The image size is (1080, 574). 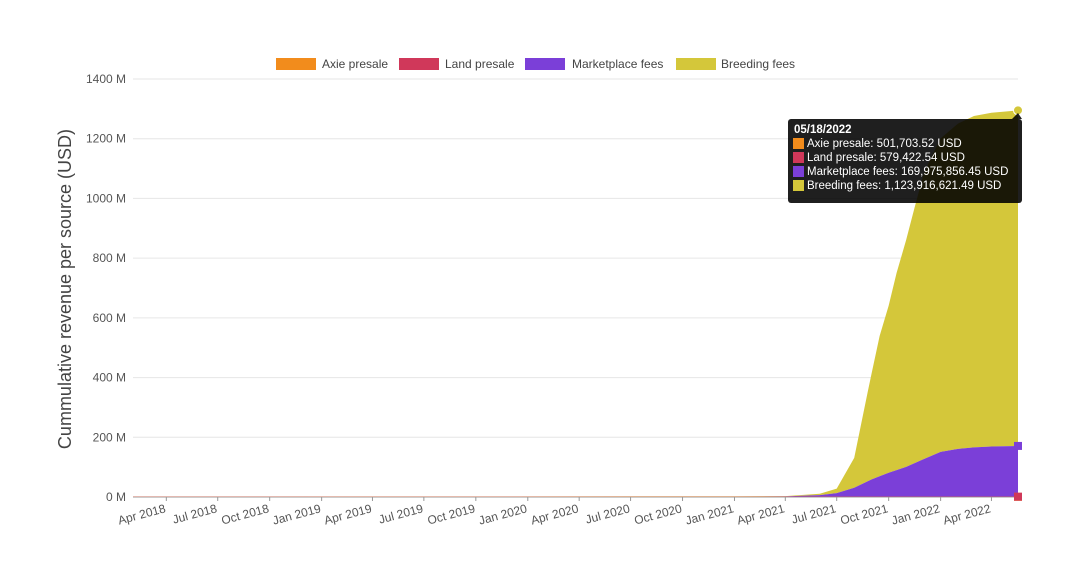 What do you see at coordinates (106, 79) in the screenshot?
I see `y-tick-label: 1400 M` at bounding box center [106, 79].